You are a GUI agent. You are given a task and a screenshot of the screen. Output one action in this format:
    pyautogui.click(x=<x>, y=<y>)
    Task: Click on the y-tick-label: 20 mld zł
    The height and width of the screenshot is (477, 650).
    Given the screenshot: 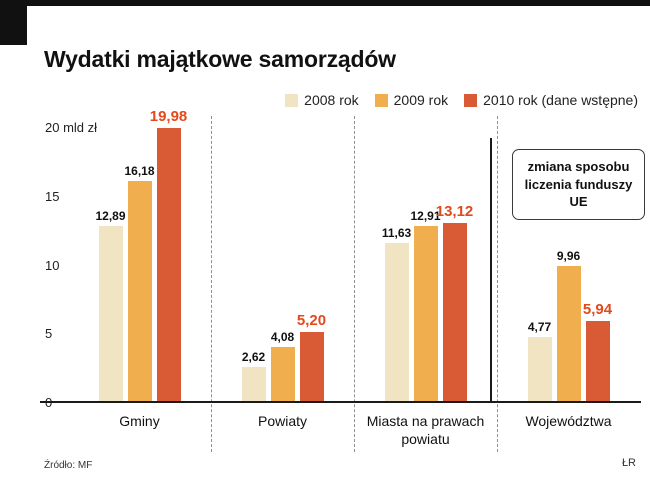 What is the action you would take?
    pyautogui.click(x=71, y=127)
    